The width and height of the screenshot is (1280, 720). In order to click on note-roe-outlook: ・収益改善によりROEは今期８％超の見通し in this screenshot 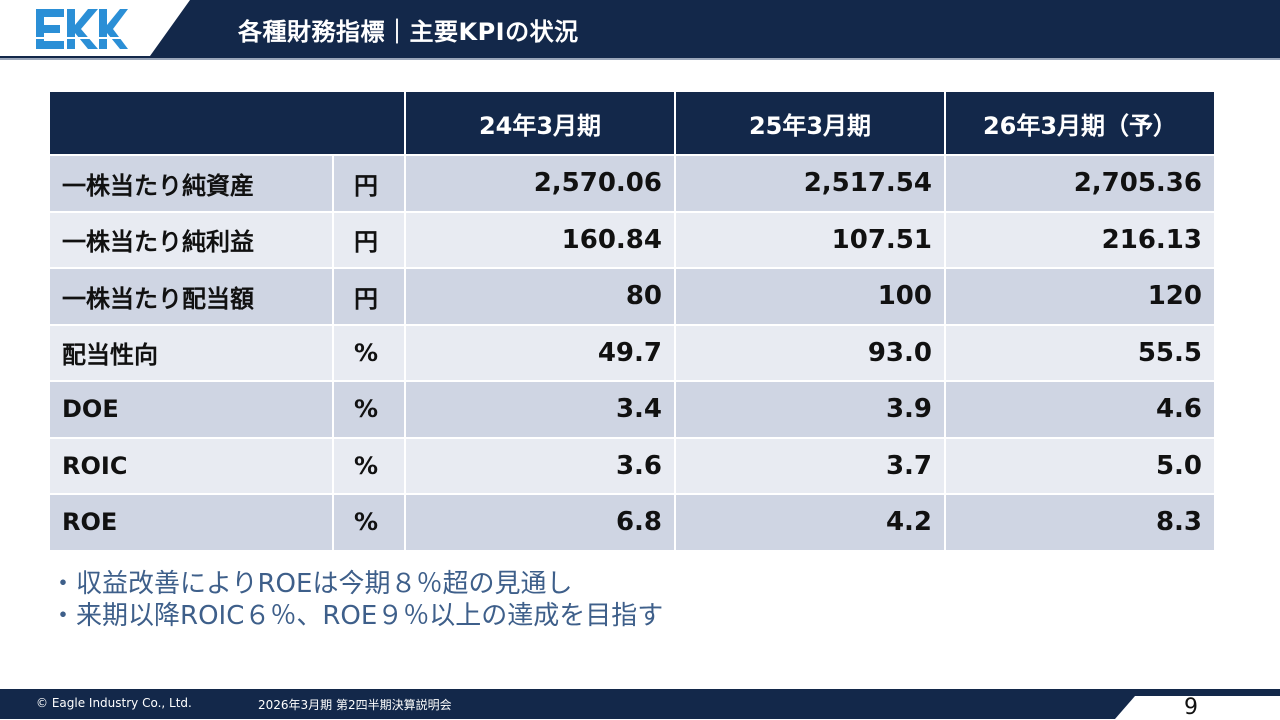, I will do `click(311, 584)`.